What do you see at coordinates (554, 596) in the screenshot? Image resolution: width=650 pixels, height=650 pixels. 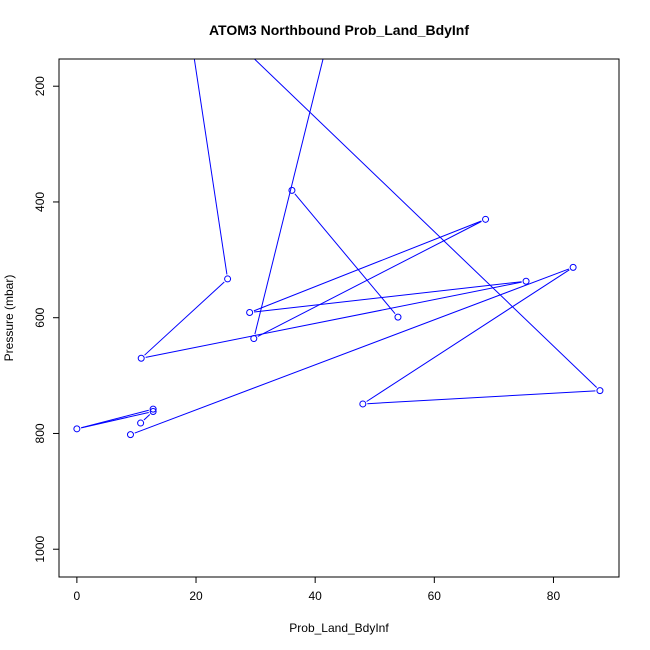 I see `x-tick-label: 80` at bounding box center [554, 596].